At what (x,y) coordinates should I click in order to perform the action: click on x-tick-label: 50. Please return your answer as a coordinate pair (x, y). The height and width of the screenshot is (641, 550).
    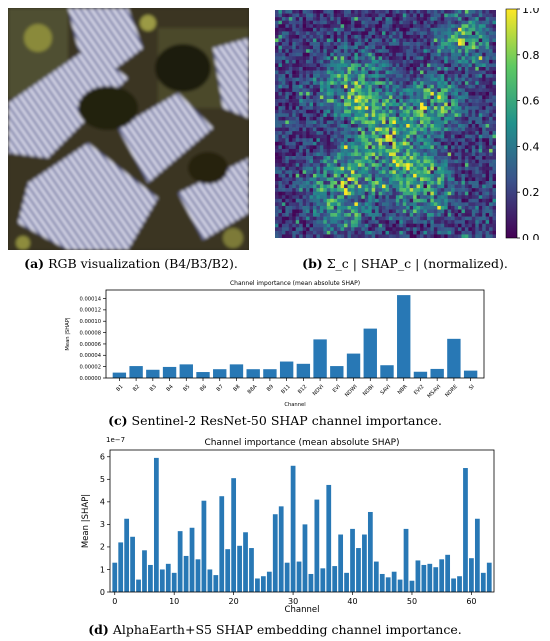
    Looking at the image, I should click on (412, 601).